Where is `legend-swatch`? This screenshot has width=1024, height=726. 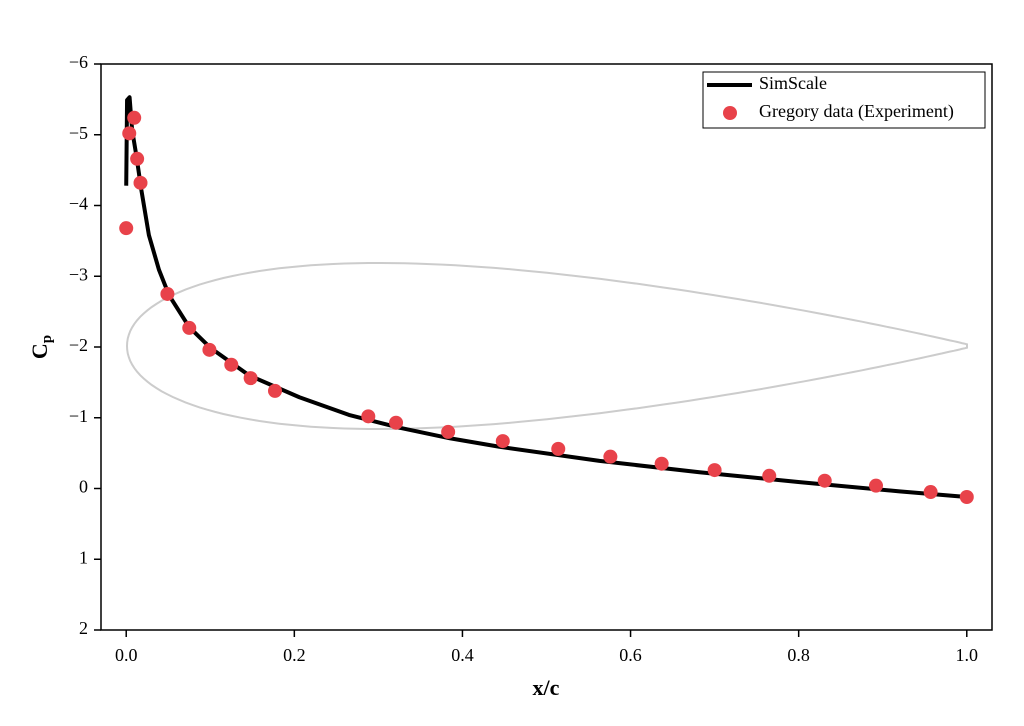
legend-swatch is located at coordinates (730, 113).